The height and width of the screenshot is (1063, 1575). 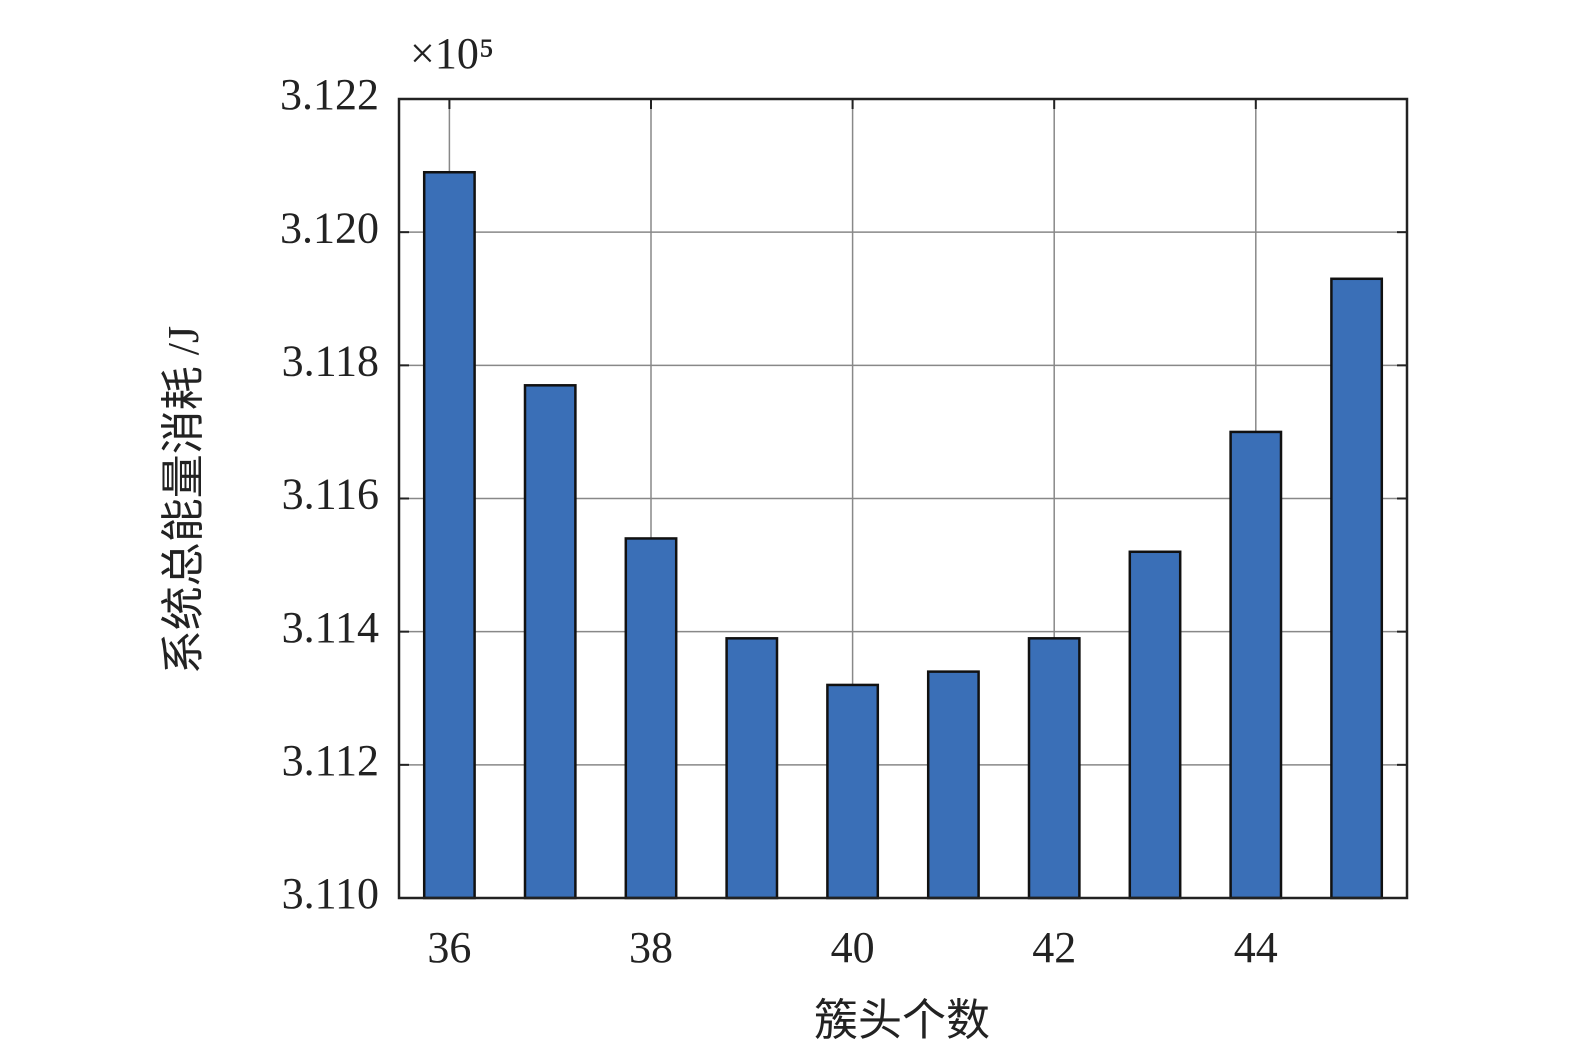 What do you see at coordinates (651, 947) in the screenshot?
I see `x-tick-label: 38` at bounding box center [651, 947].